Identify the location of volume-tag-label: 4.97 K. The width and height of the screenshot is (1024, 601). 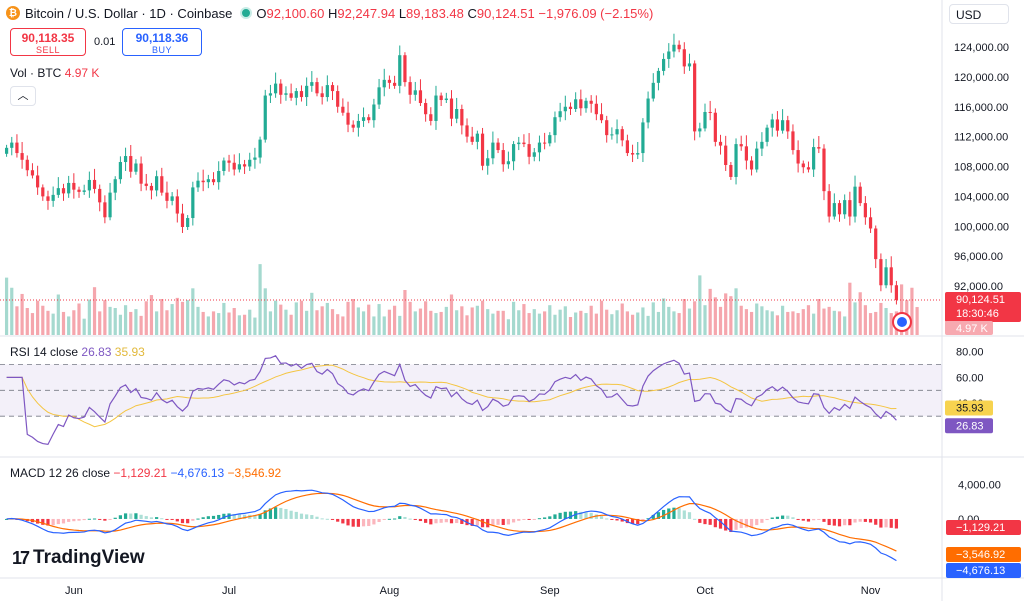
(972, 329).